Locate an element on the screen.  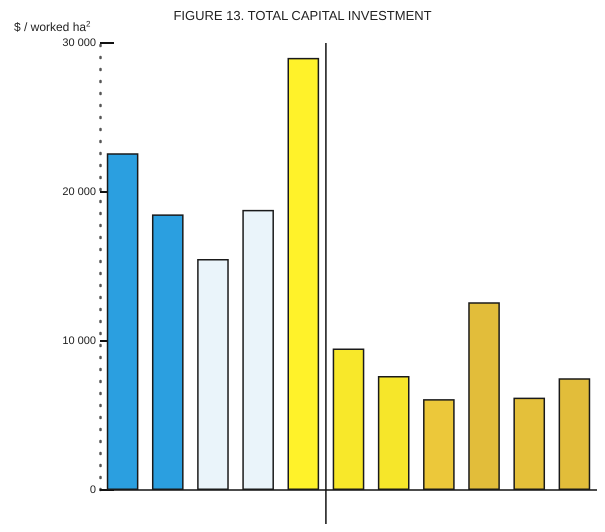
y-tick-label: 30 000 is located at coordinates (79, 43).